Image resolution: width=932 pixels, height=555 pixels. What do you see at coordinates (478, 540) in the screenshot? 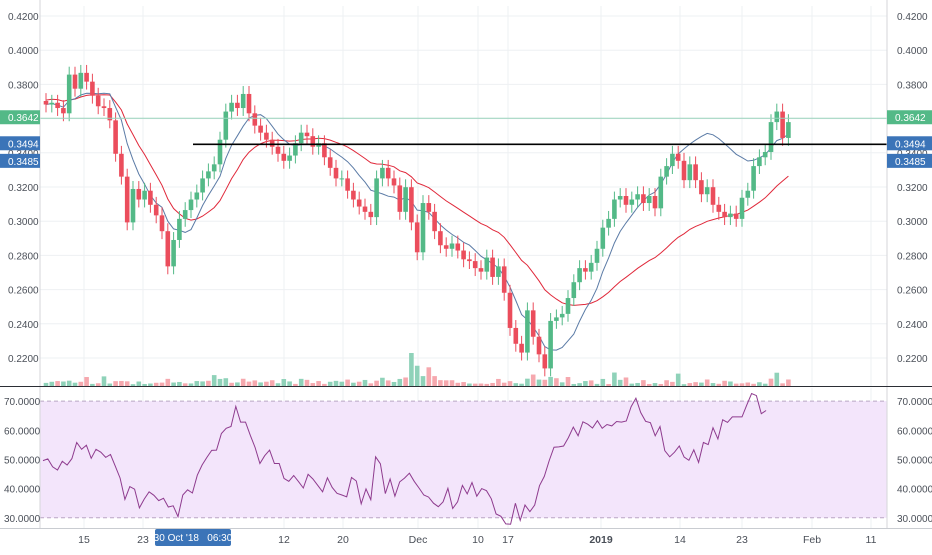
I see `x-tick-label: 10` at bounding box center [478, 540].